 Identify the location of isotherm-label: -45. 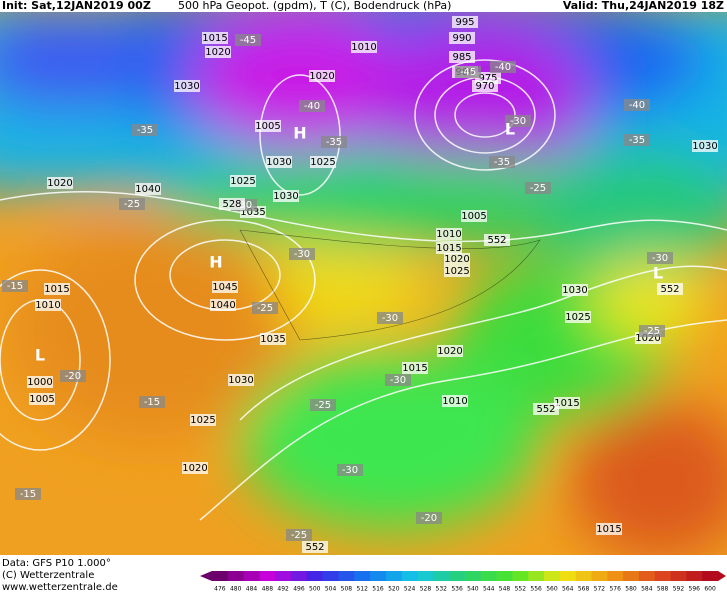
(468, 72).